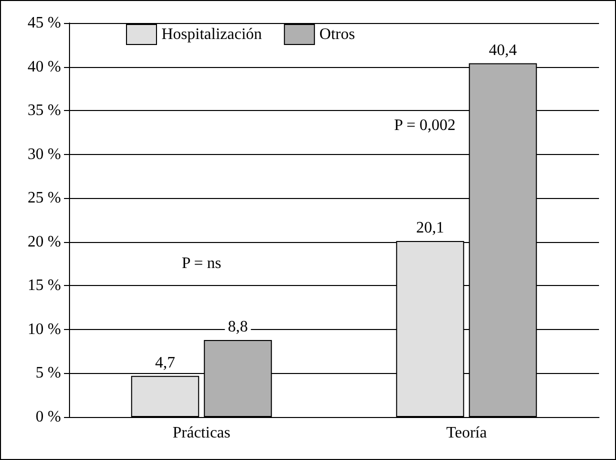 The width and height of the screenshot is (616, 460). What do you see at coordinates (44, 241) in the screenshot?
I see `y-tick-label: 20 %` at bounding box center [44, 241].